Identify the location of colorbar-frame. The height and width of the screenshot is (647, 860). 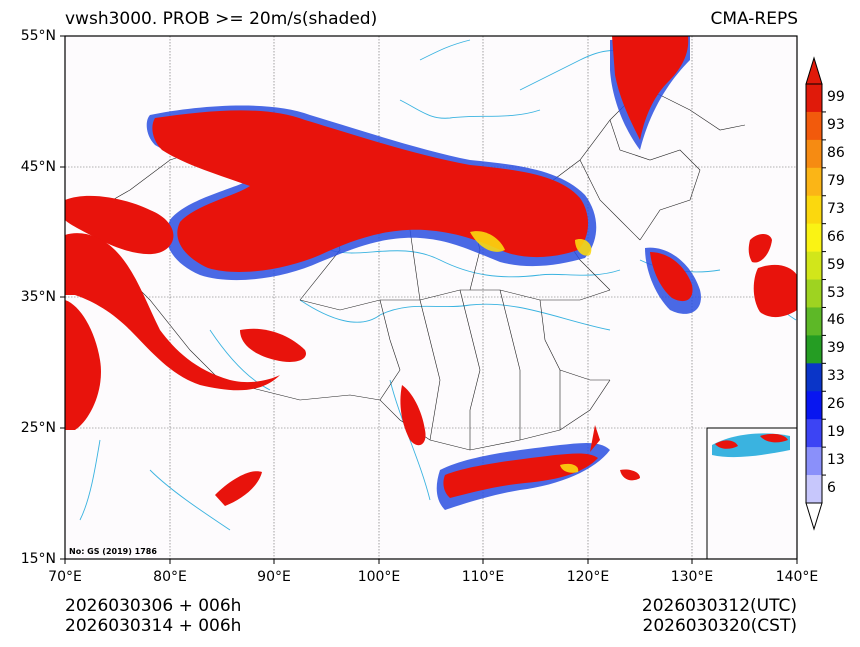
(814, 293).